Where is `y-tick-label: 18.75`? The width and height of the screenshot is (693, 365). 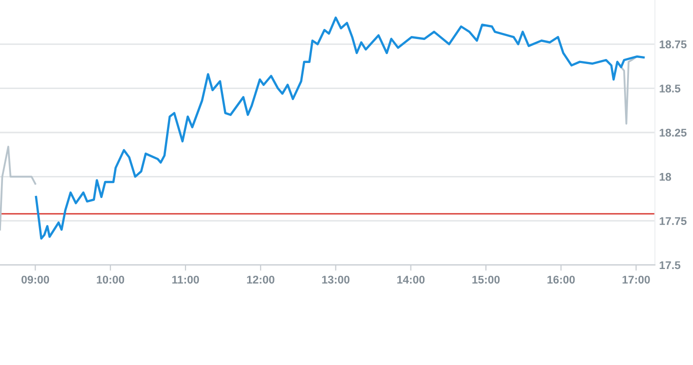 y-tick-label: 18.75 is located at coordinates (673, 44).